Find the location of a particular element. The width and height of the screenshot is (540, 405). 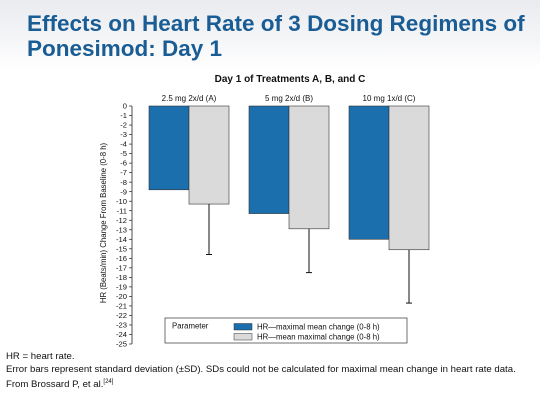

y-tick-label: -16 is located at coordinates (121, 258).